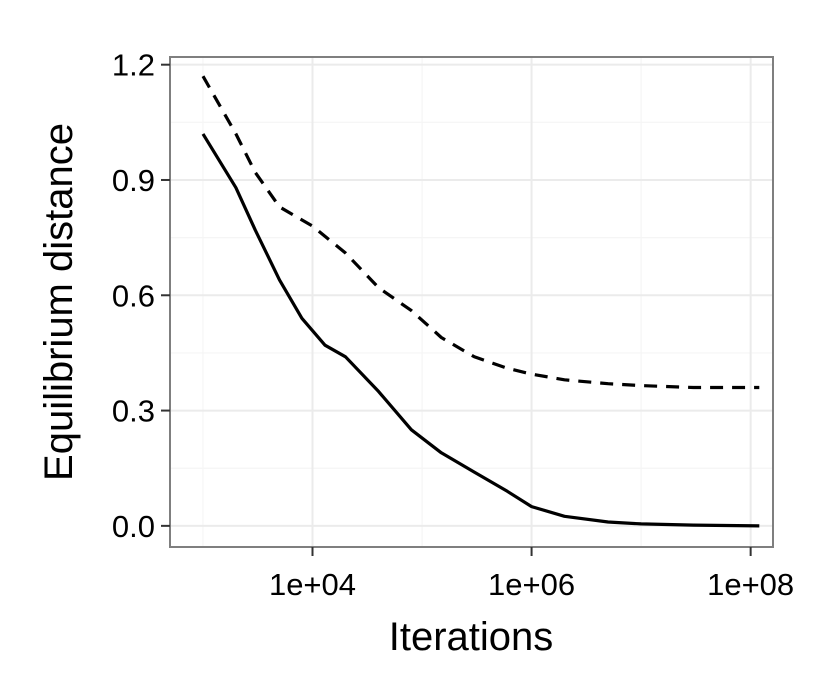  Describe the element at coordinates (531, 584) in the screenshot. I see `x-tick-label: 1e+06` at that location.